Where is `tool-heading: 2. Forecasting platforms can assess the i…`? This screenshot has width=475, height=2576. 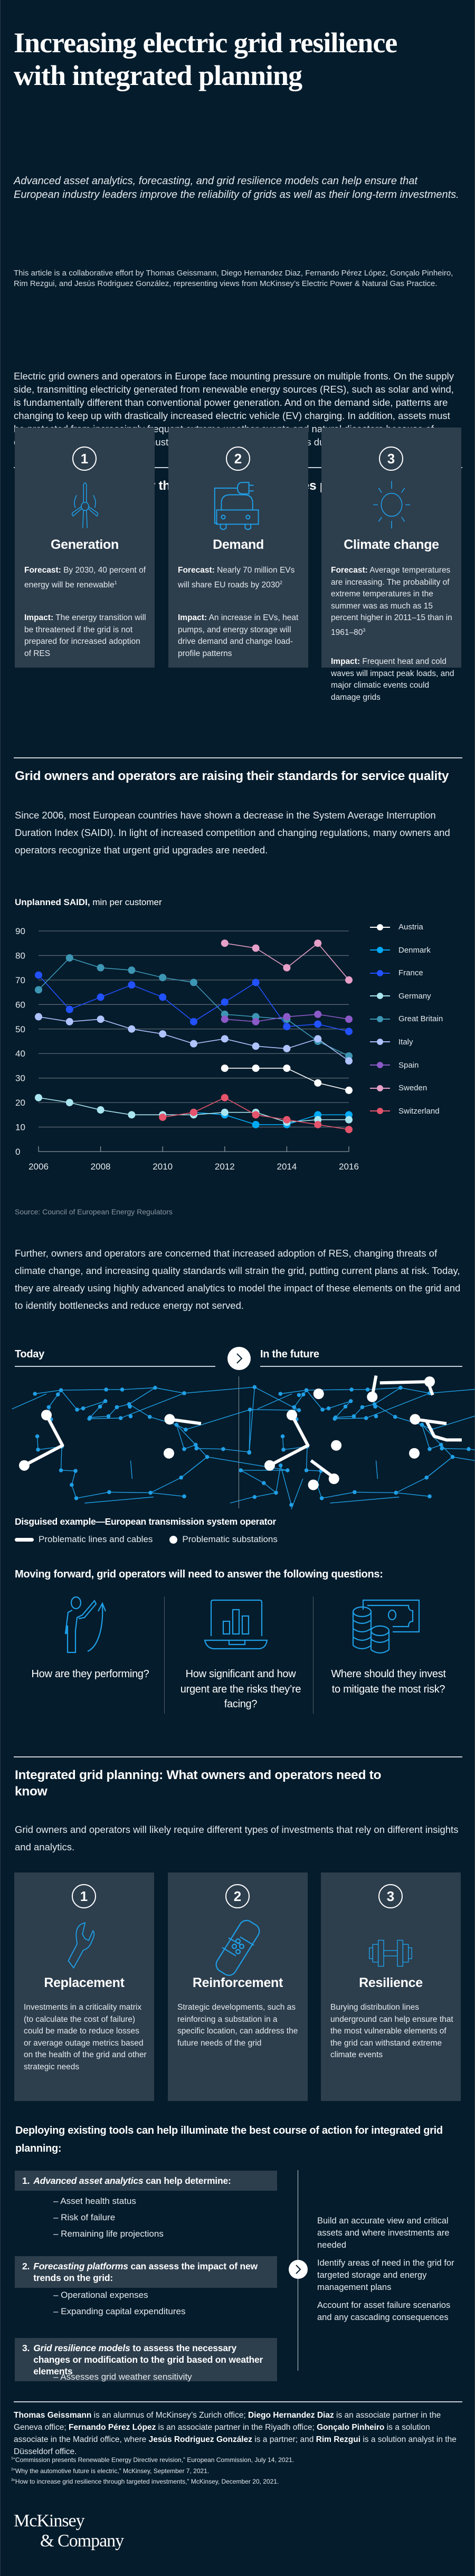
tool-heading: 2. Forecasting platforms can assess the i… is located at coordinates (146, 2272).